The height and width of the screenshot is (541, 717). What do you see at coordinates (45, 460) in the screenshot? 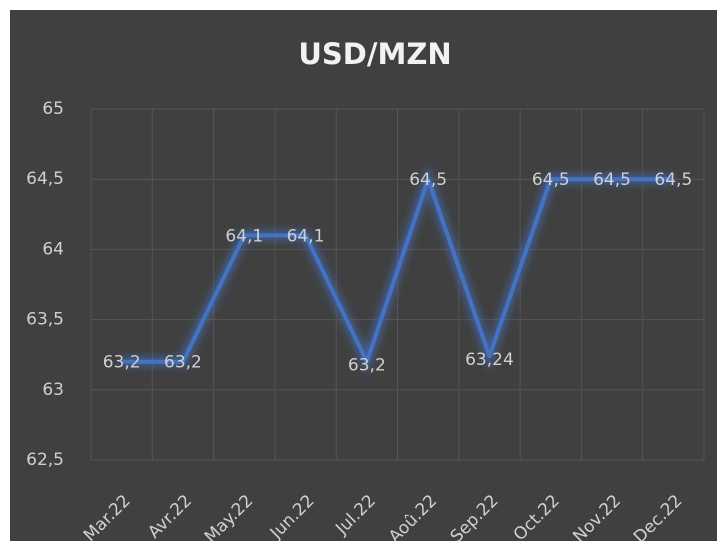
I see `y-tick-label: 62,5` at bounding box center [45, 460].